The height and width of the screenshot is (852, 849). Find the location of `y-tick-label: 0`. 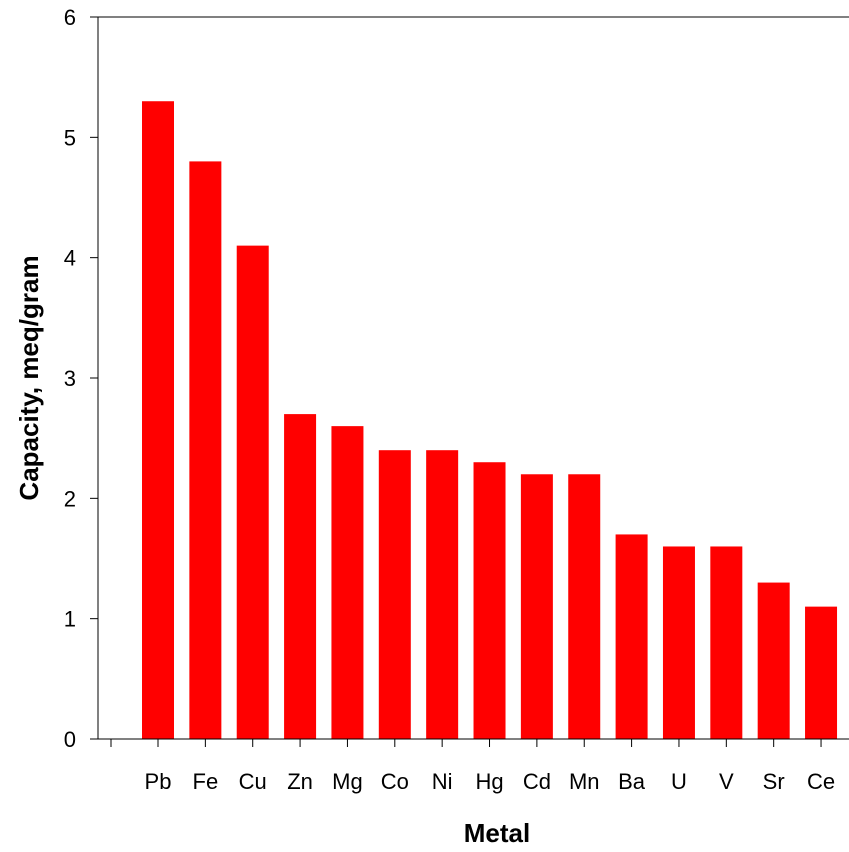

y-tick-label: 0 is located at coordinates (70, 739).